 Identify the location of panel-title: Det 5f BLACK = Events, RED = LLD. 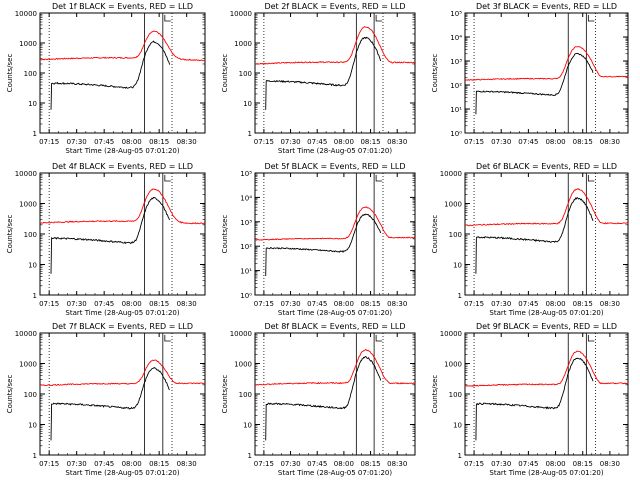
(334, 166).